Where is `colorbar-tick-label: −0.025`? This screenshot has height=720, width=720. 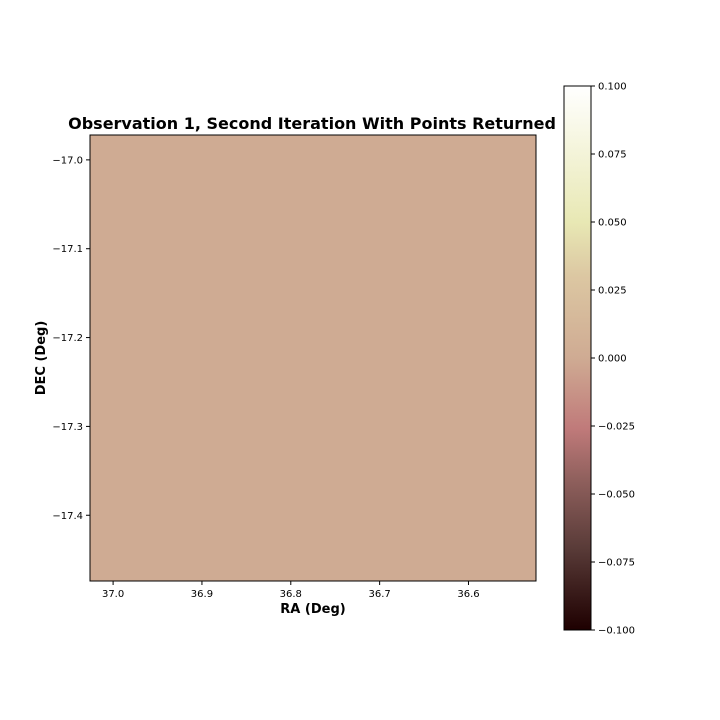 colorbar-tick-label: −0.025 is located at coordinates (616, 427).